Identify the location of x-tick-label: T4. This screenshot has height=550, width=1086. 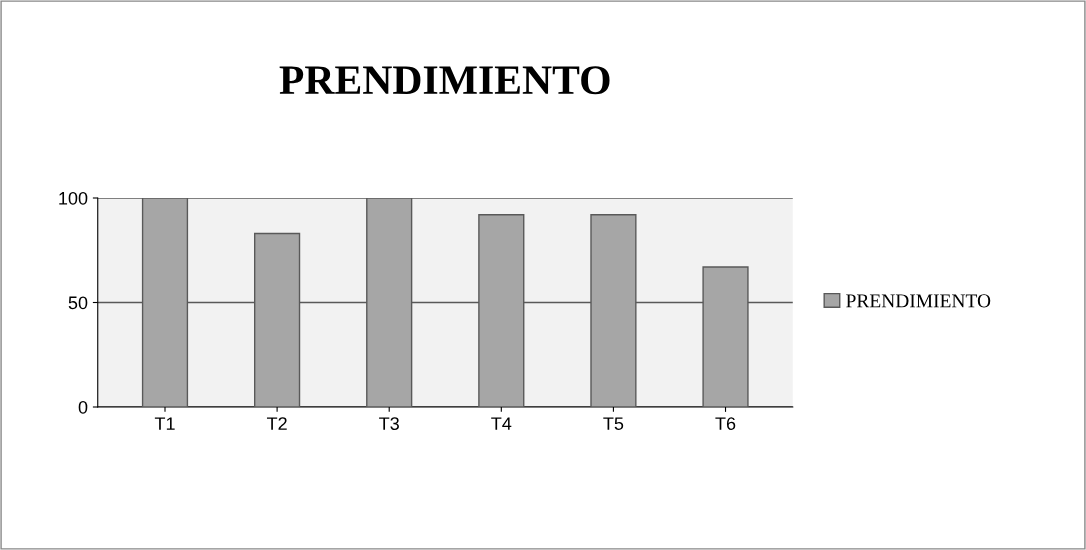
(501, 423).